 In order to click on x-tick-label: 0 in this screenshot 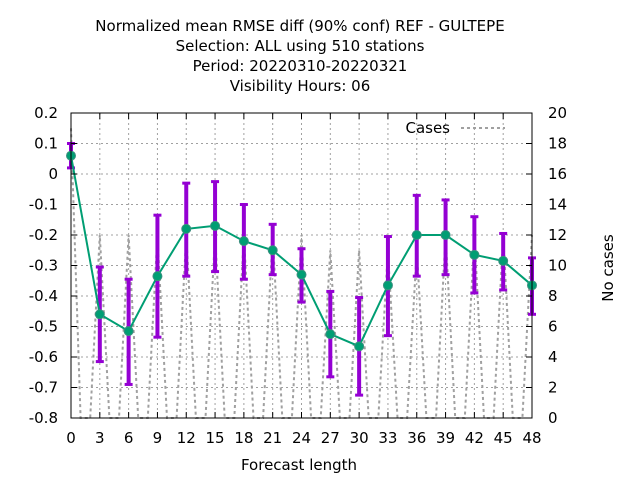, I will do `click(71, 438)`.